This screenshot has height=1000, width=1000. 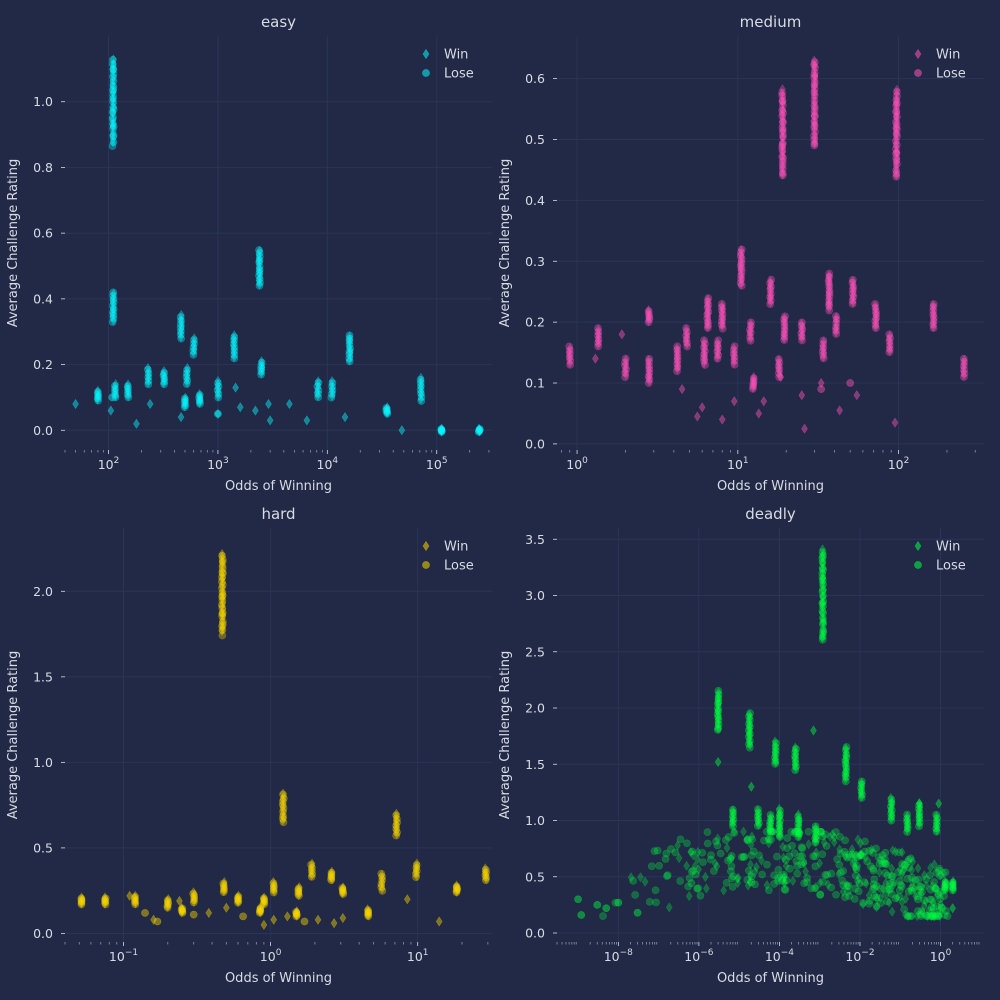 I want to click on legend-label-win: Win, so click(x=456, y=547).